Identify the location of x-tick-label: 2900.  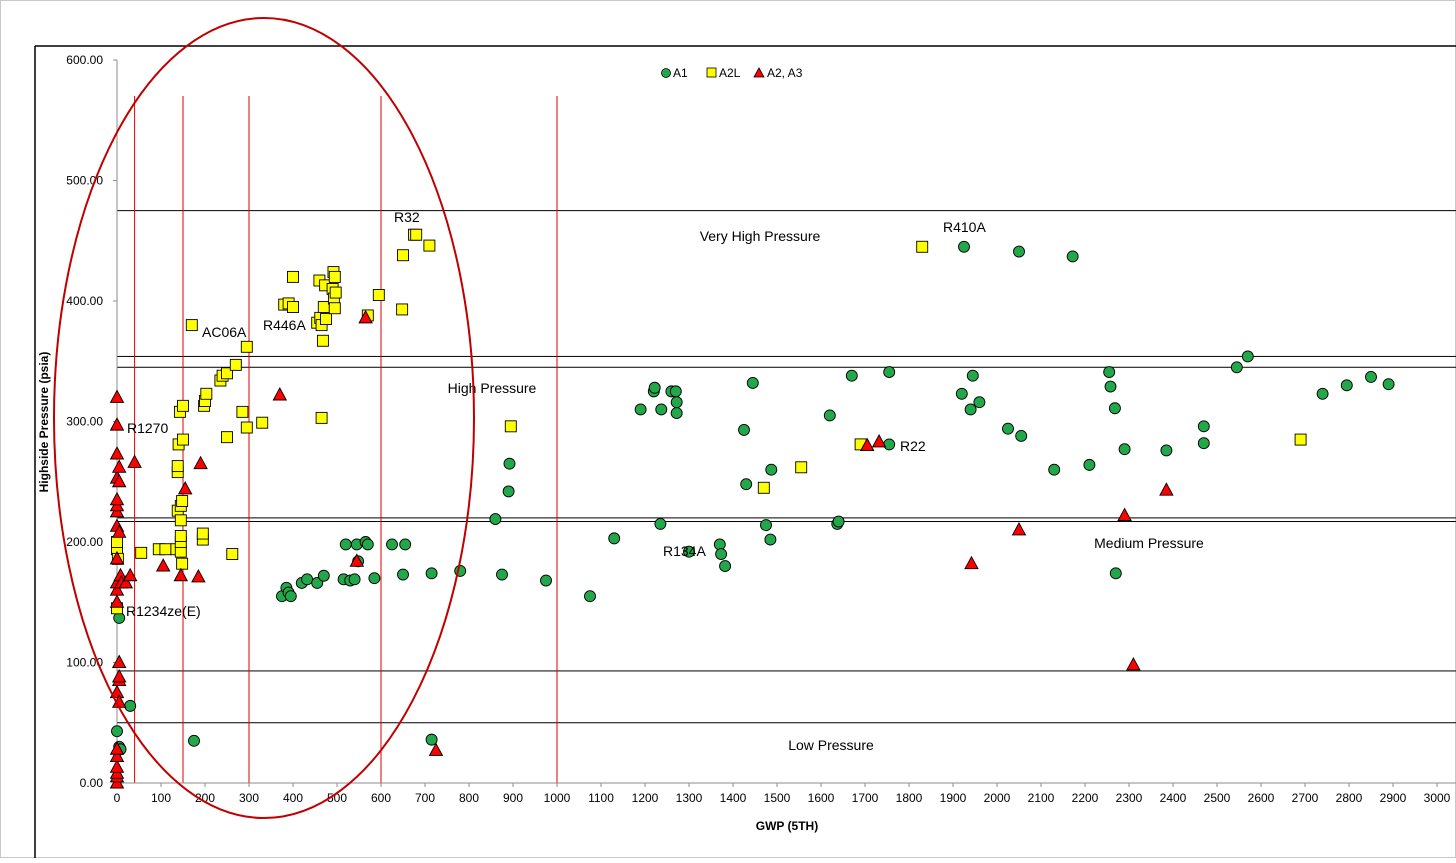
(1393, 798).